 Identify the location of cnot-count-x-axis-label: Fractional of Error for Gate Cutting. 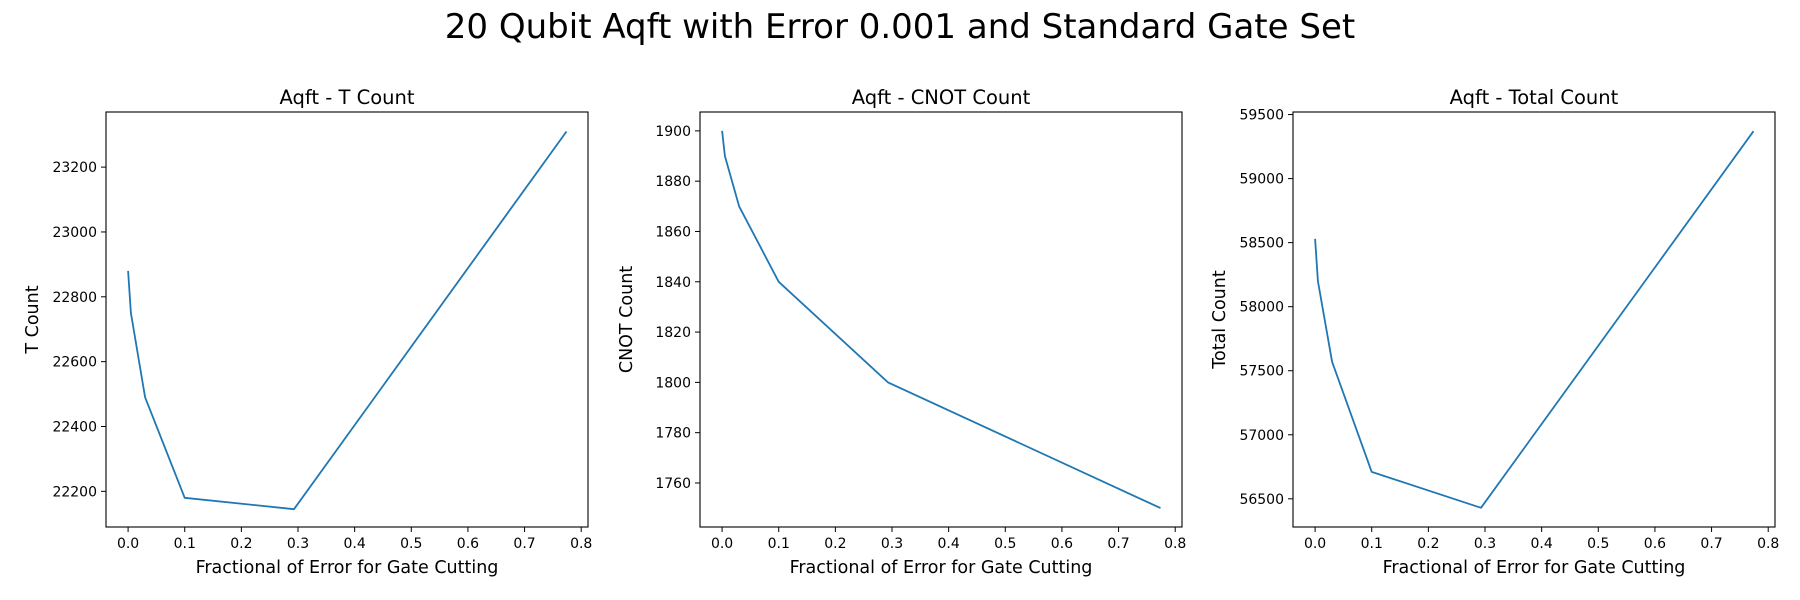
(941, 568).